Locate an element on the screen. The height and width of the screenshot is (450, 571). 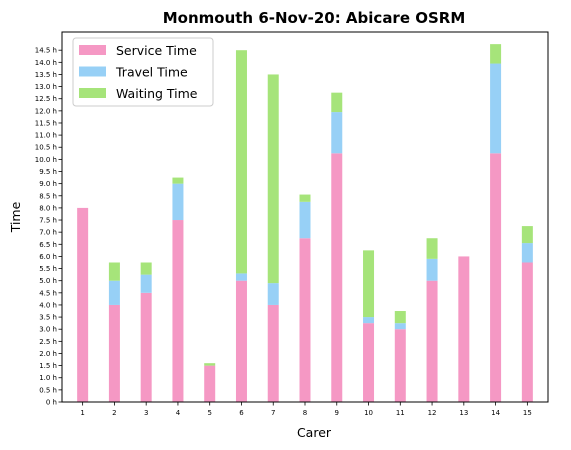
y-tick-label: 14.5 h is located at coordinates (46, 51).